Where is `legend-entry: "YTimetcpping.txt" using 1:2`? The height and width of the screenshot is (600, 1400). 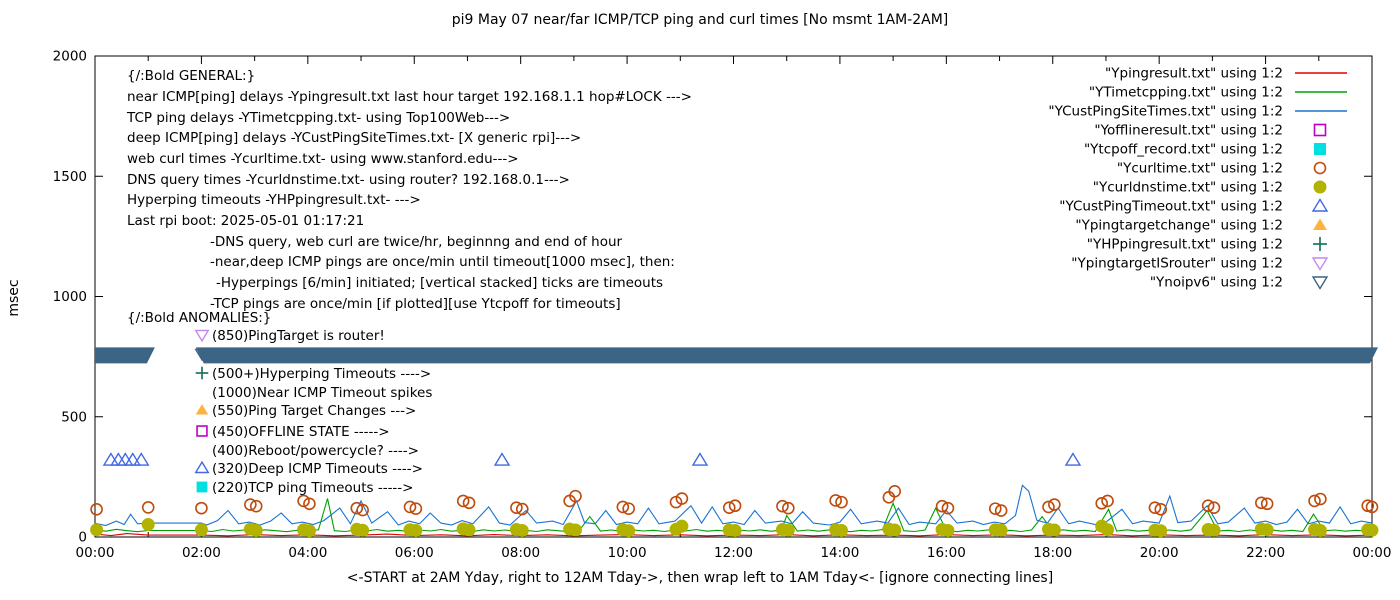 legend-entry: "YTimetcpping.txt" using 1:2 is located at coordinates (1218, 93).